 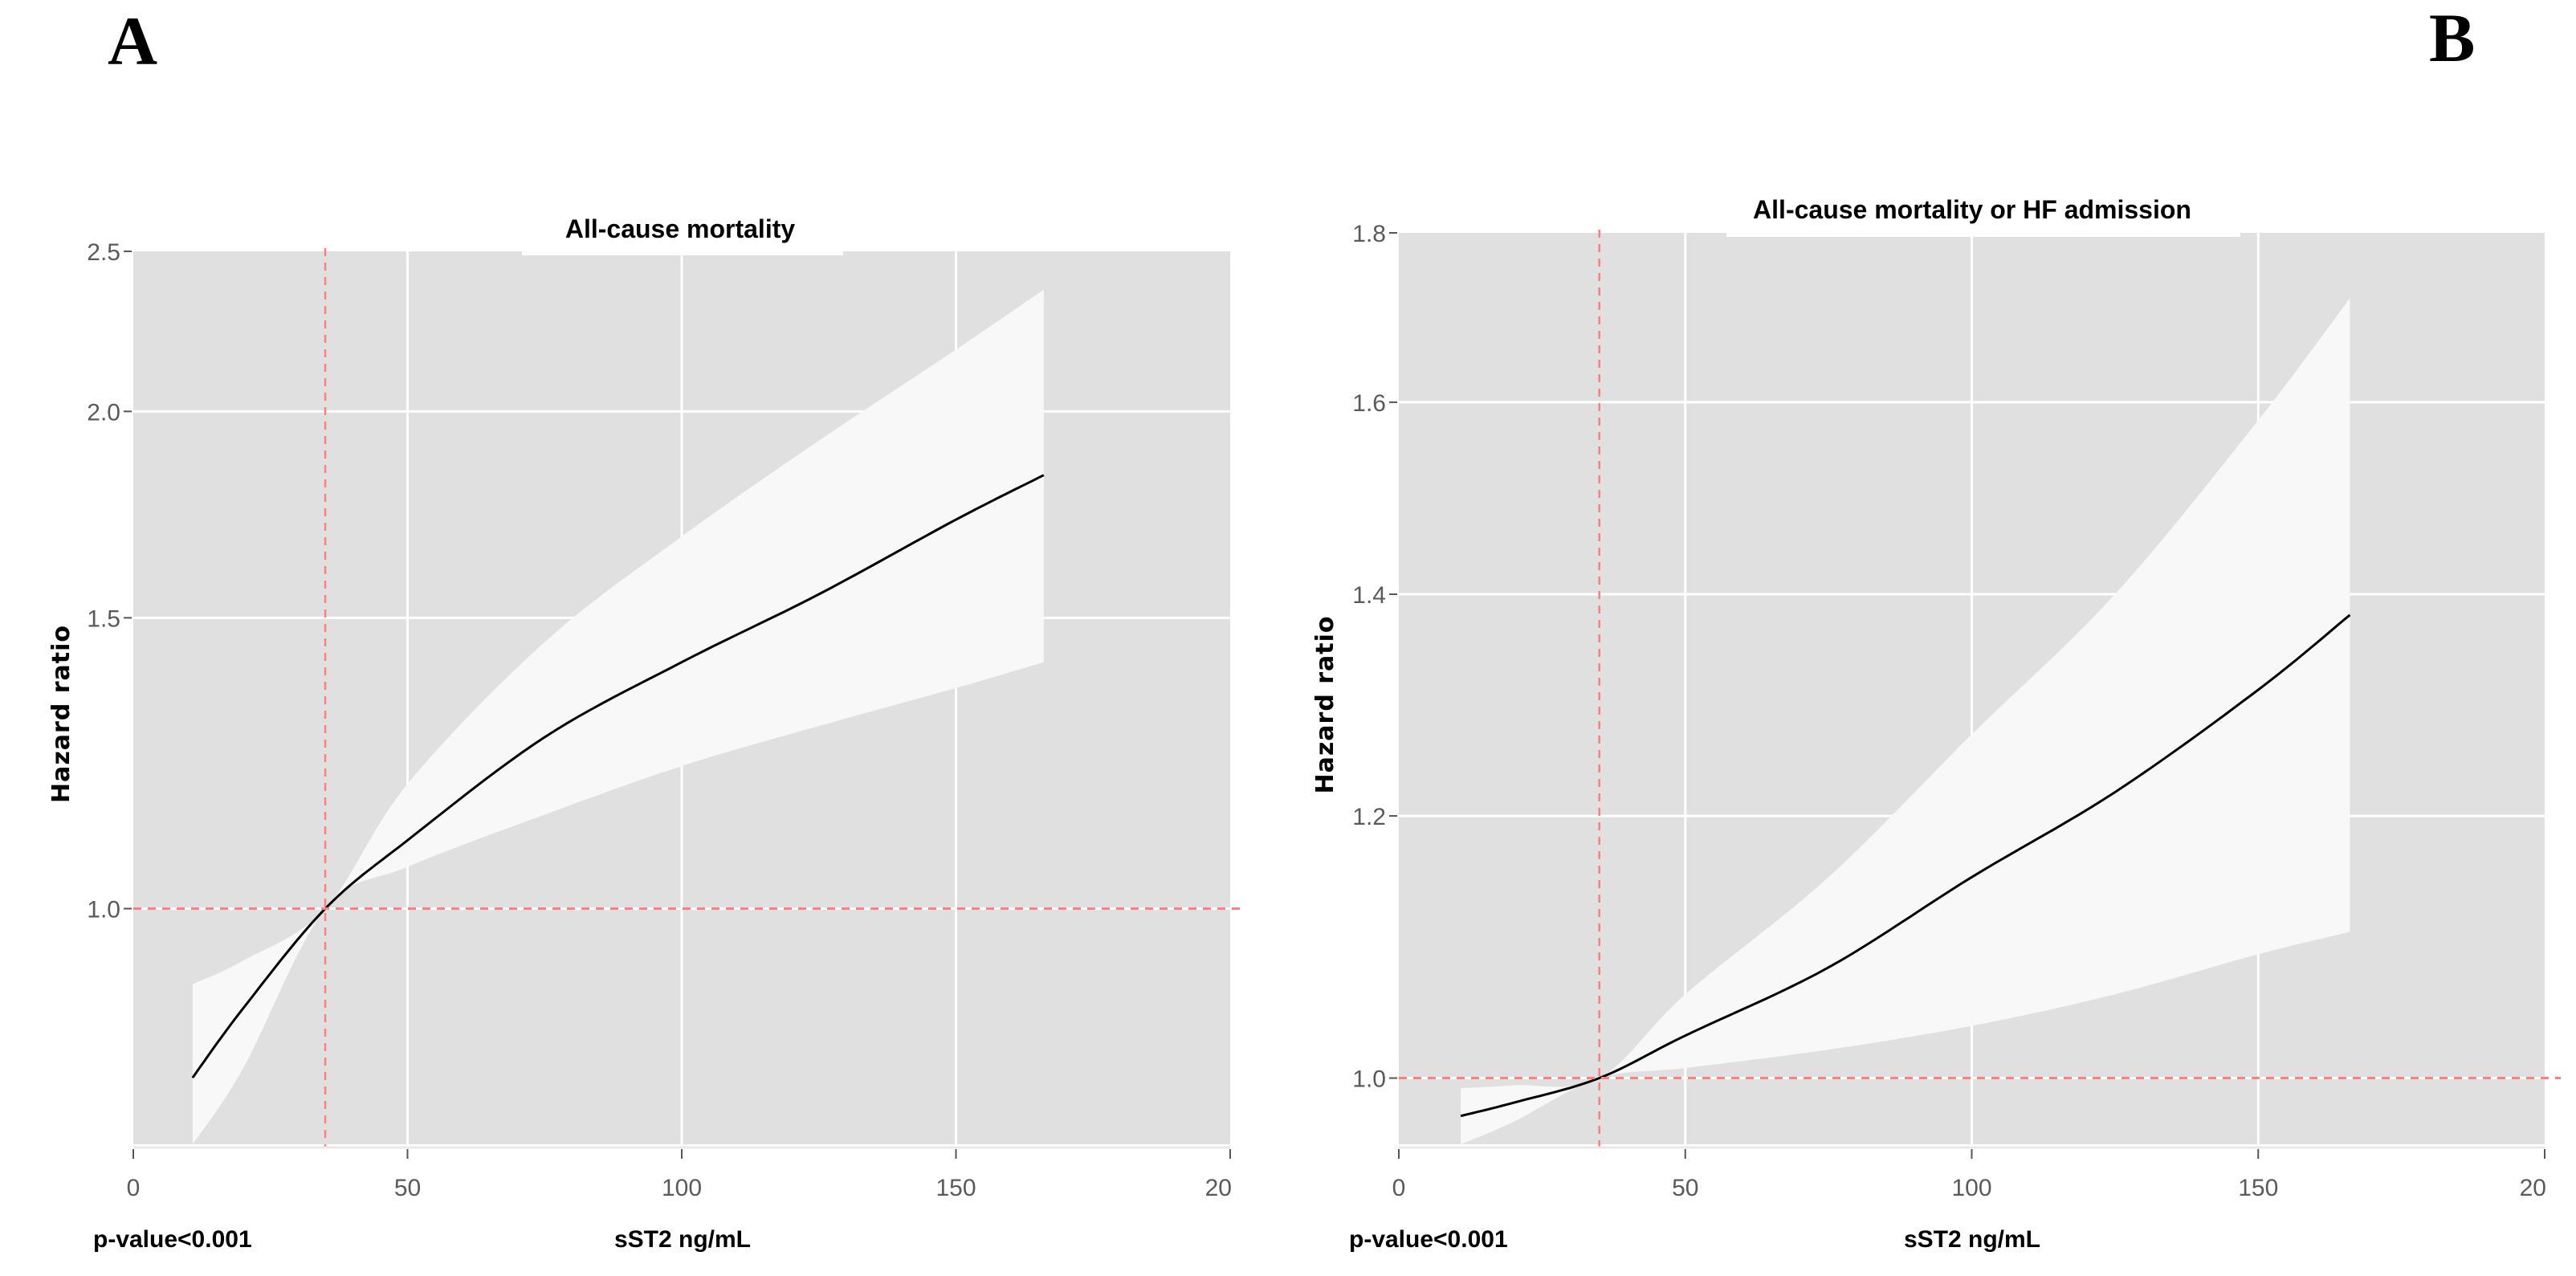 I want to click on y-tick-label: 1.4, so click(x=1369, y=595).